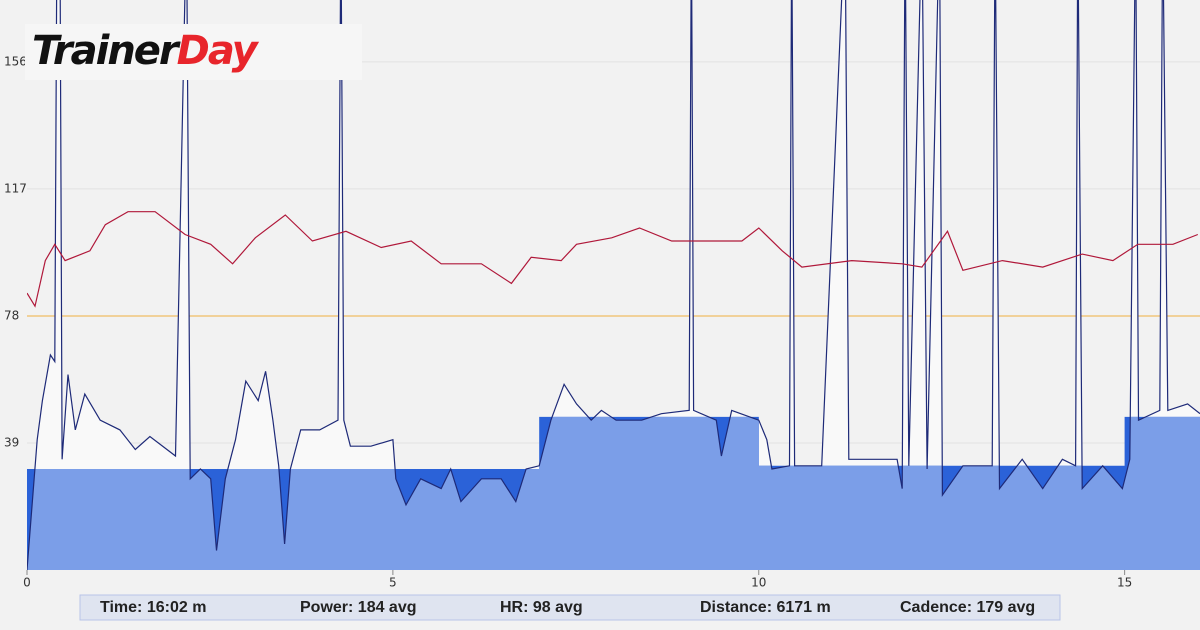 The height and width of the screenshot is (630, 1200). I want to click on x-tick-label: 0, so click(27, 583).